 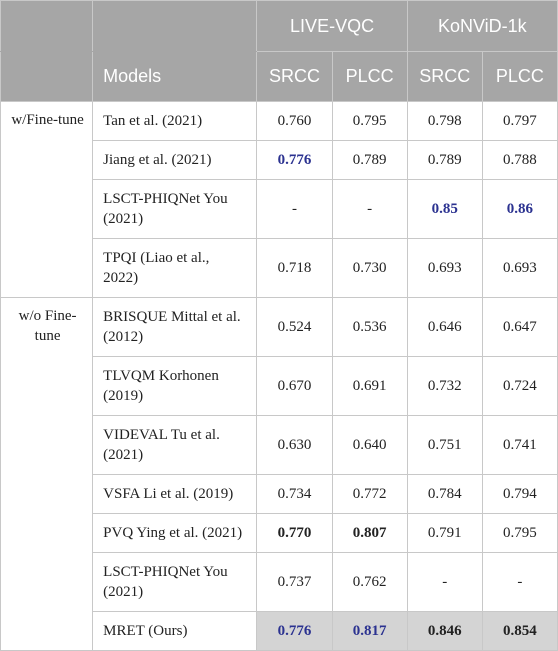 What do you see at coordinates (482, 26) in the screenshot?
I see `dataset-header-konvid: KoNViD-1k` at bounding box center [482, 26].